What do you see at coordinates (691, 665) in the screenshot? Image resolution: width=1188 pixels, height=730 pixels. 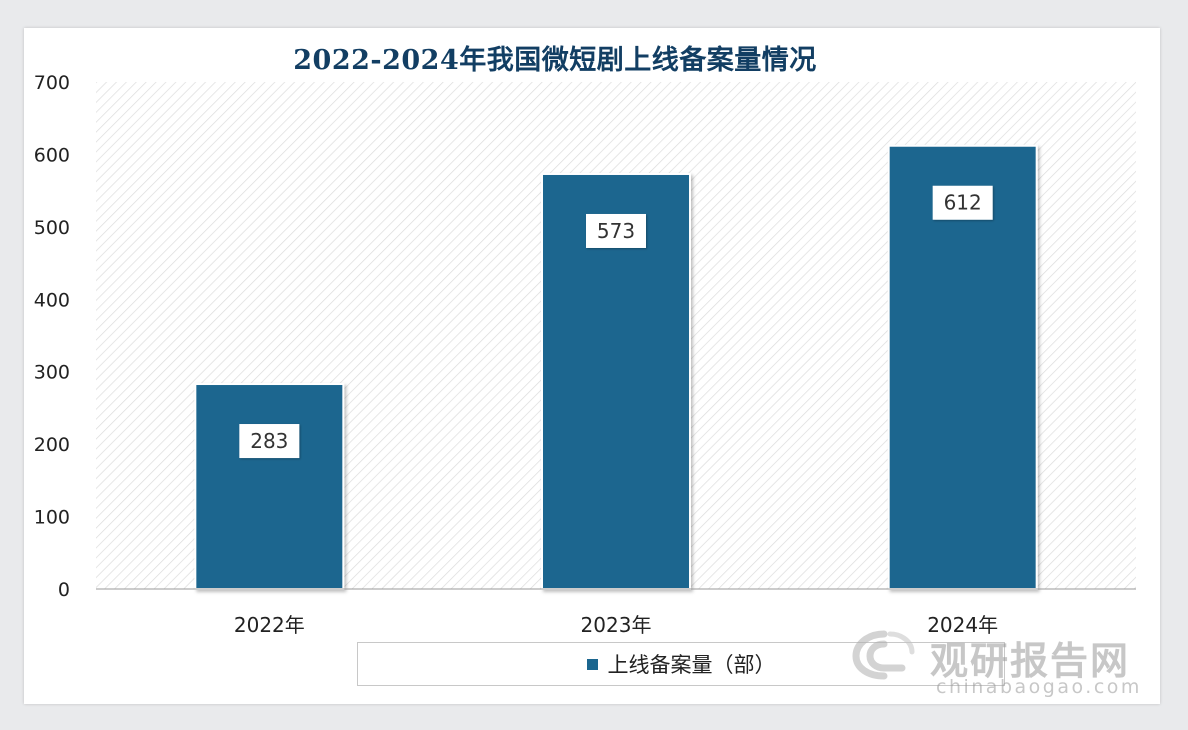 I see `legend-label: 上线备案量（部）` at bounding box center [691, 665].